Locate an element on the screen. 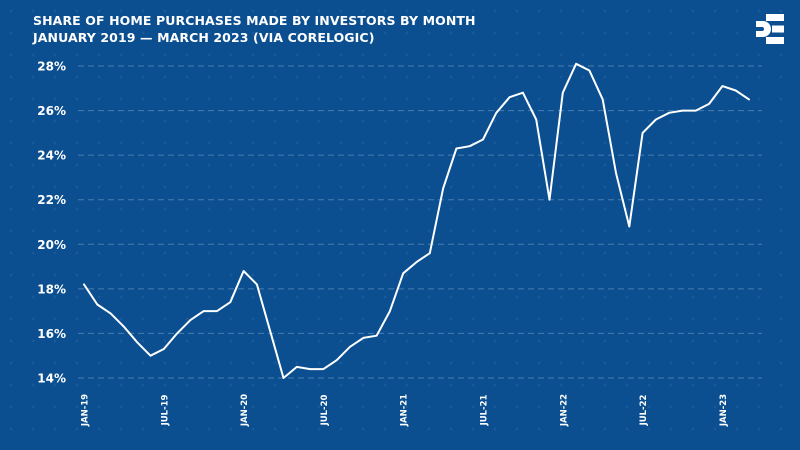  x-tick-label: JAN-21 is located at coordinates (405, 410).